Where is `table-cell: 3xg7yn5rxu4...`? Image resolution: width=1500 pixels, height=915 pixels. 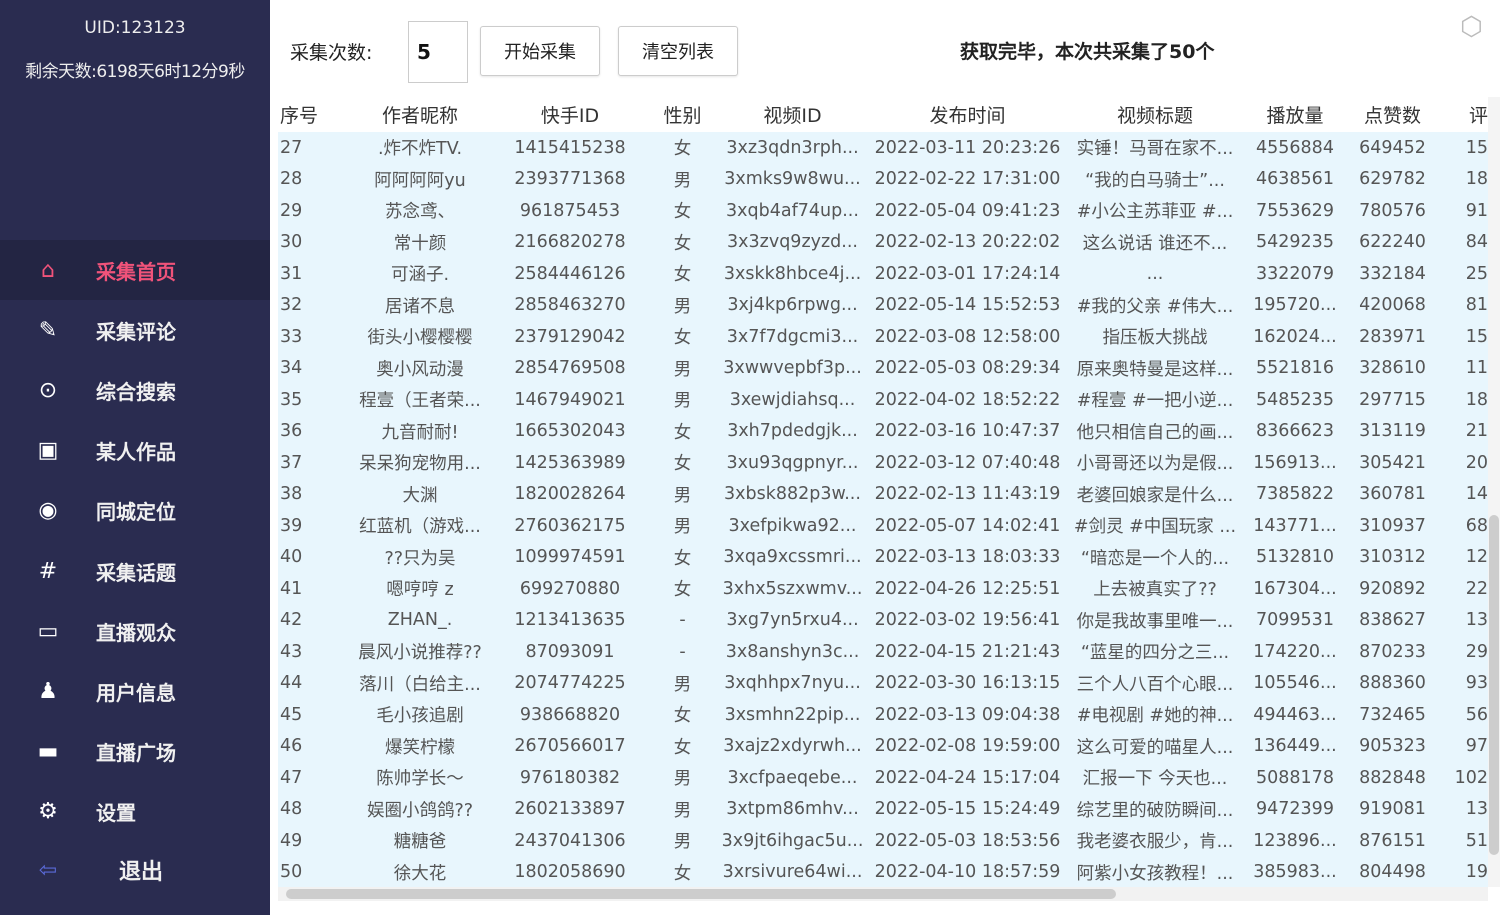 table-cell: 3xg7yn5rxu4... is located at coordinates (792, 620).